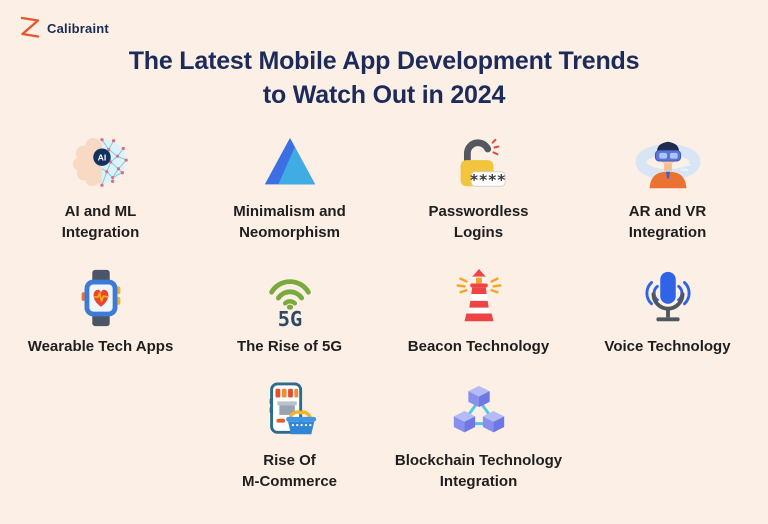 This screenshot has width=768, height=524. Describe the element at coordinates (478, 471) in the screenshot. I see `trend-label: Blockchain Technology Integration` at that location.